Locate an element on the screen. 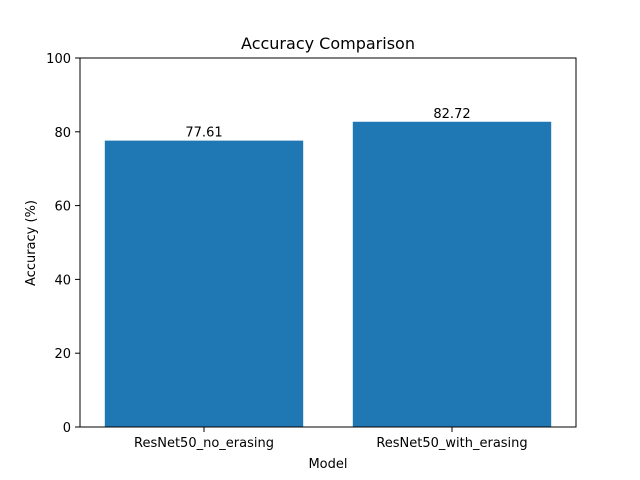 The width and height of the screenshot is (640, 480). y-tick-label-3: 40 is located at coordinates (62, 280).